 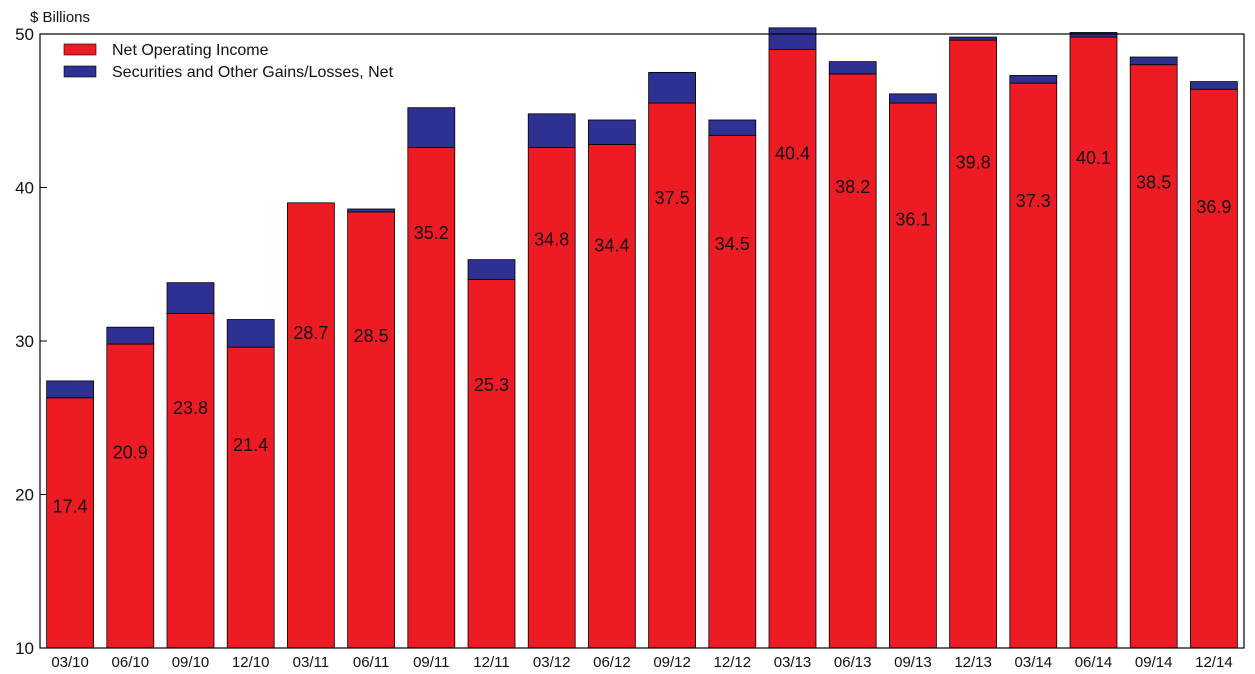 What do you see at coordinates (793, 662) in the screenshot?
I see `x-category-label: 03/13` at bounding box center [793, 662].